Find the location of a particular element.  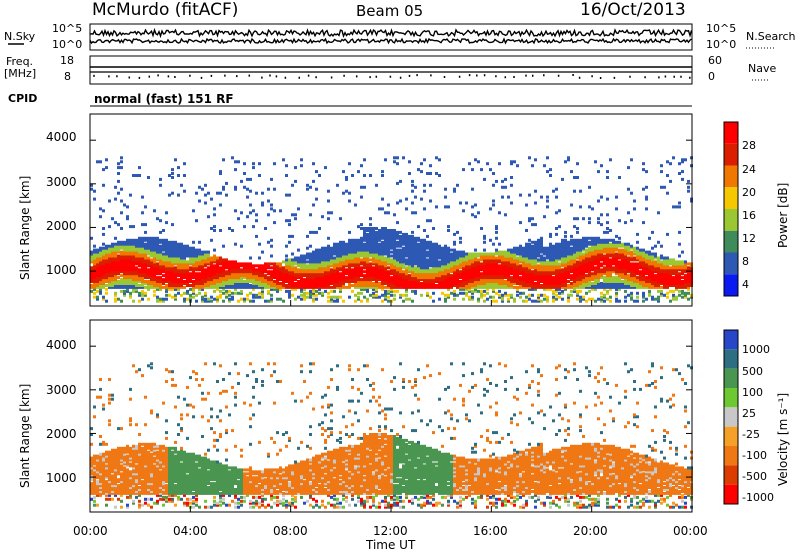

xtick-6: 00:00 is located at coordinates (690, 531).